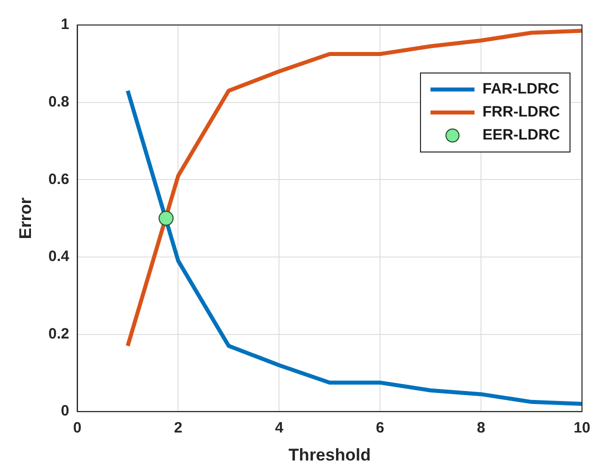 The width and height of the screenshot is (608, 474). What do you see at coordinates (329, 454) in the screenshot?
I see `x-axis-title: Threshold` at bounding box center [329, 454].